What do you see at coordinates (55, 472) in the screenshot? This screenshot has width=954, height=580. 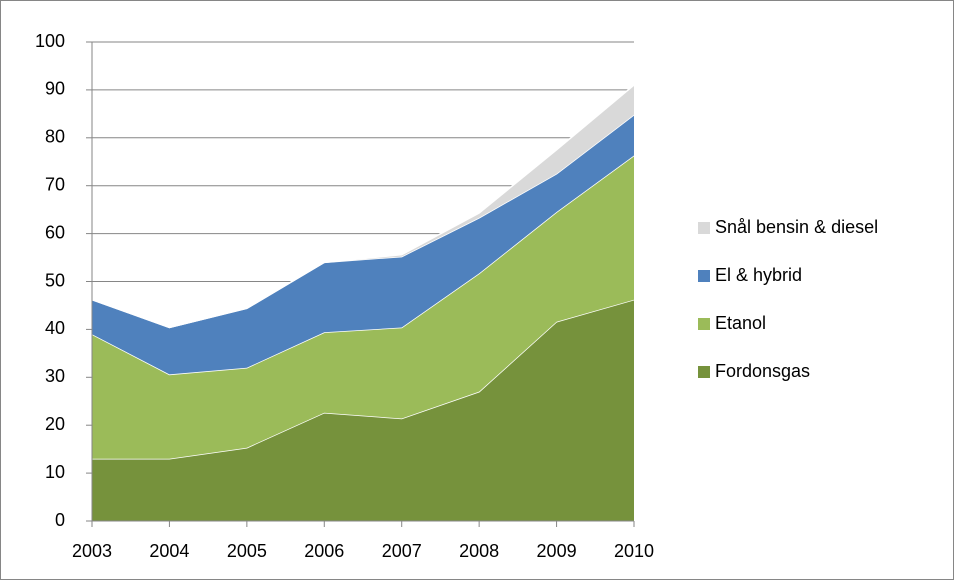 I see `y-tick-label: 10` at bounding box center [55, 472].